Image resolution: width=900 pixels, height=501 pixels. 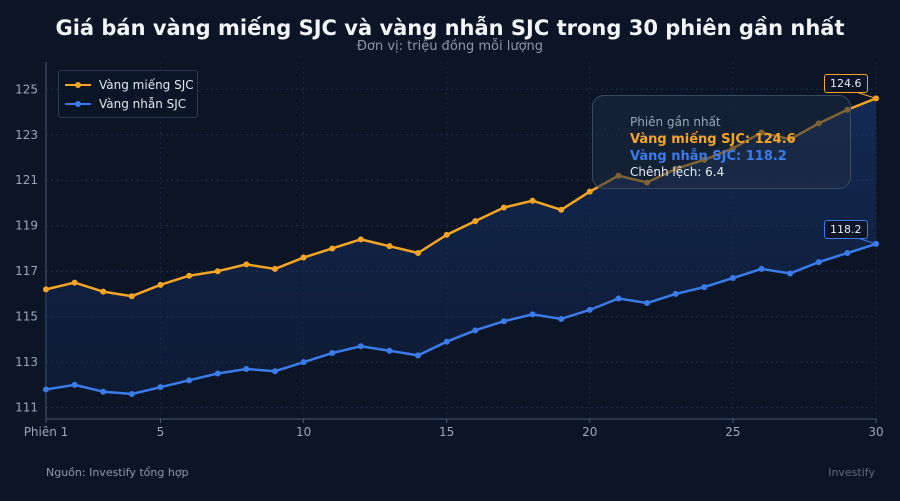 I want to click on x-tick-label-1: Phiên 1, so click(x=46, y=432).